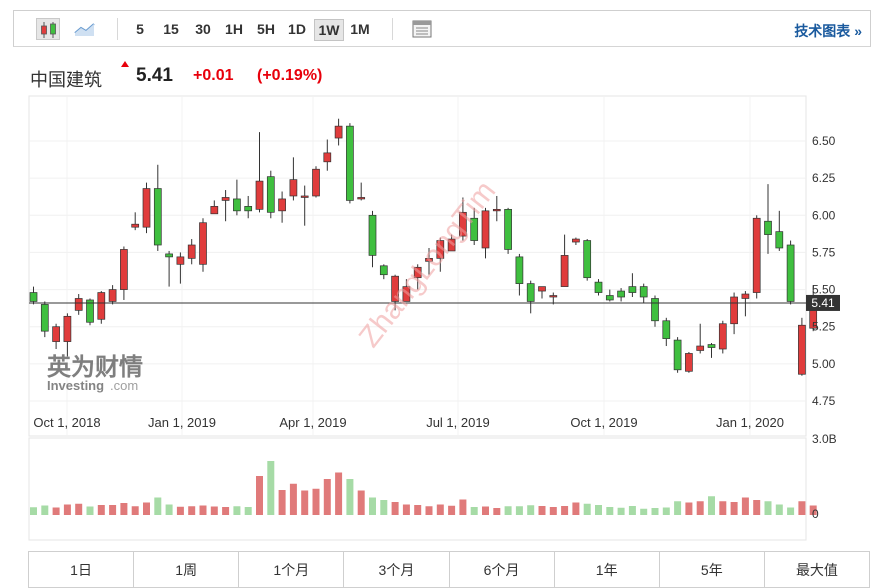  What do you see at coordinates (816, 570) in the screenshot?
I see `range-max: 最大值` at bounding box center [816, 570].